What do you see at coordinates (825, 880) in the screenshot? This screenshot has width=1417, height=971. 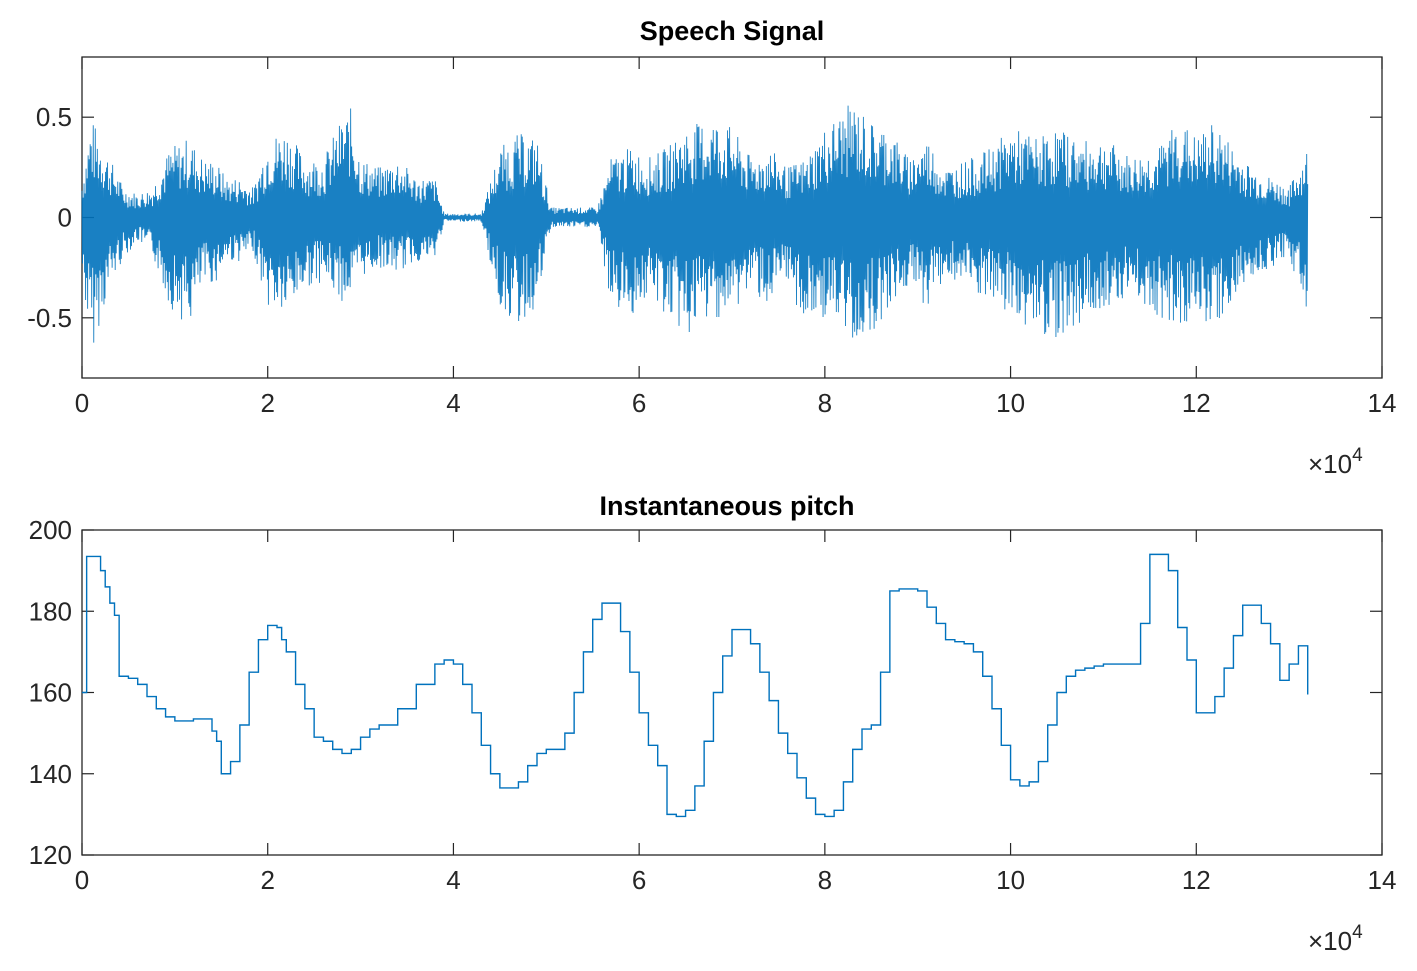 I see `pitch-xtick-label: 8` at bounding box center [825, 880].